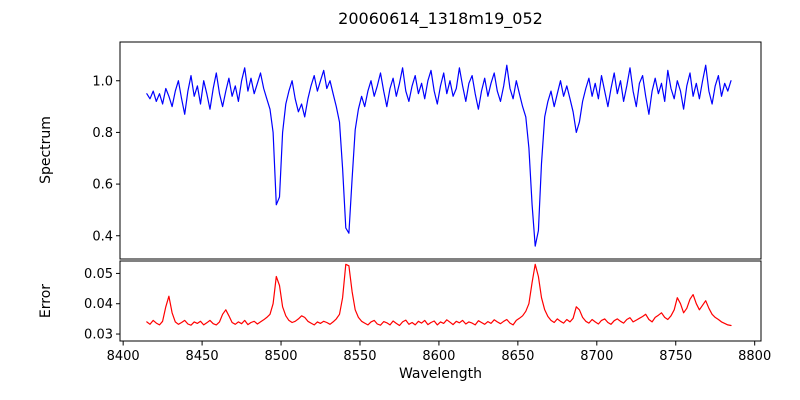 The height and width of the screenshot is (400, 800). I want to click on x-tick-label: 8450, so click(202, 356).